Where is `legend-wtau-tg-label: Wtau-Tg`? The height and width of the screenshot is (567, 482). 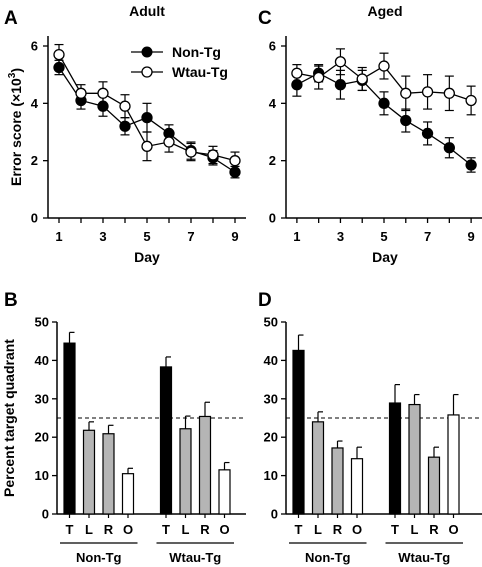 legend-wtau-tg-label: Wtau-Tg is located at coordinates (200, 72).